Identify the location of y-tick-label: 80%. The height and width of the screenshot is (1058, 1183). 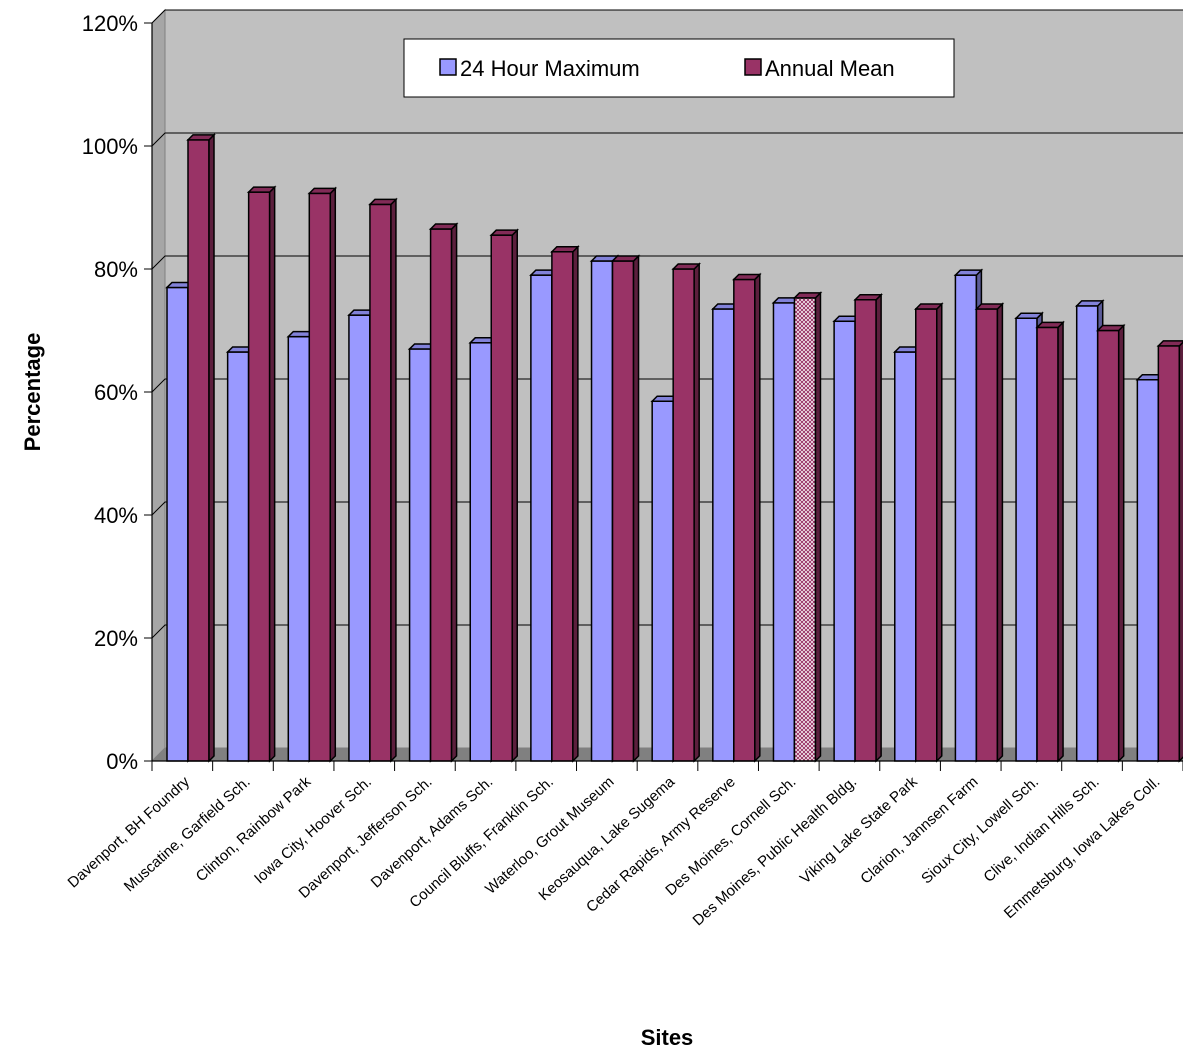
(116, 269).